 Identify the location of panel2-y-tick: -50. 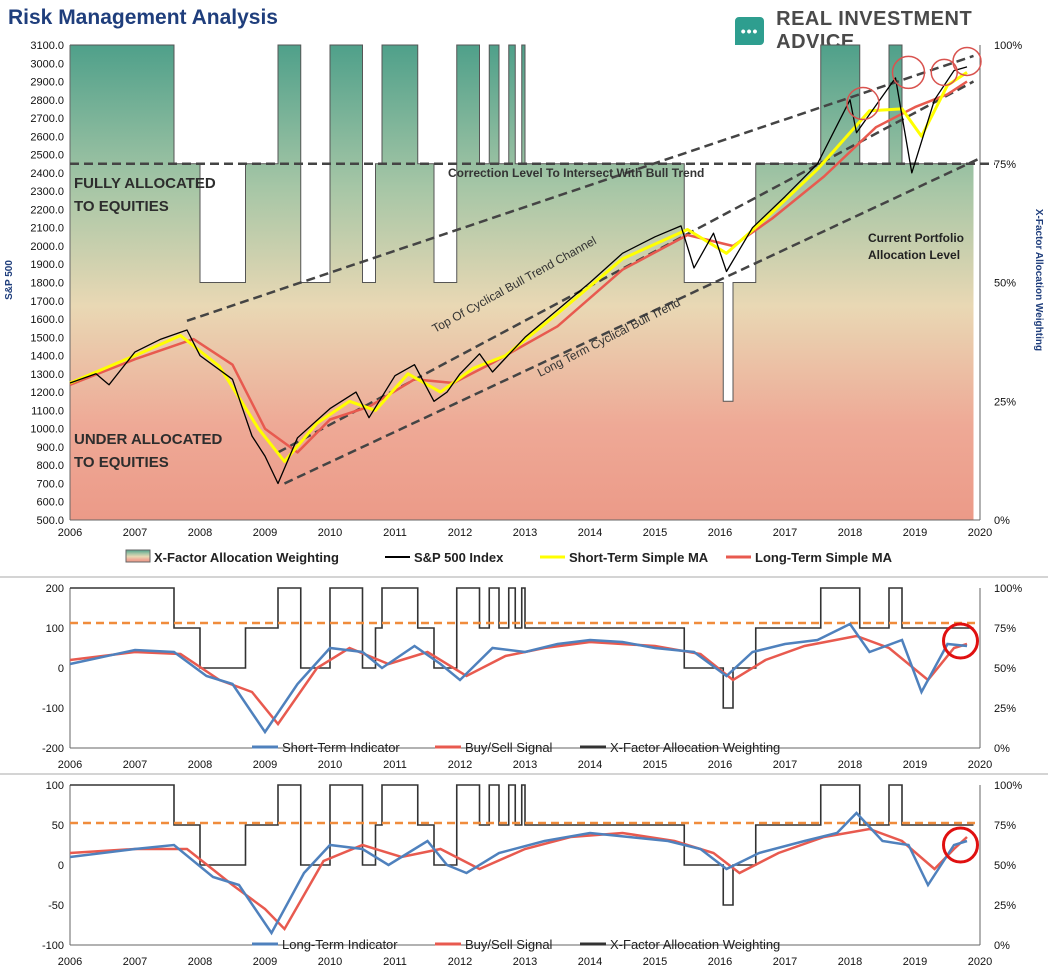
(56, 906).